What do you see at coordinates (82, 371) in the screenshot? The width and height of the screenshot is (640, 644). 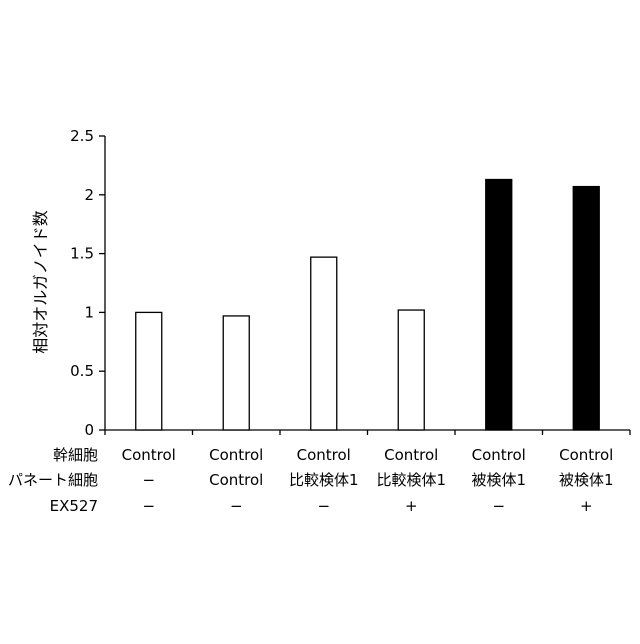 I see `y-tick-label: 0.5` at bounding box center [82, 371].